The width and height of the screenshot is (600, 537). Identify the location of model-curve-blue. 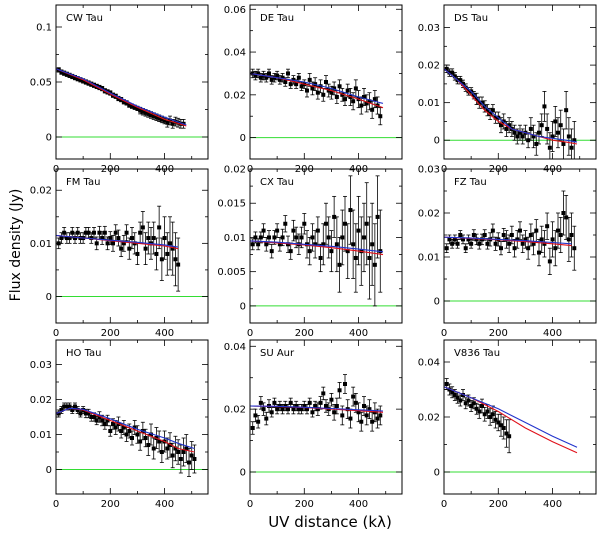
(317, 408).